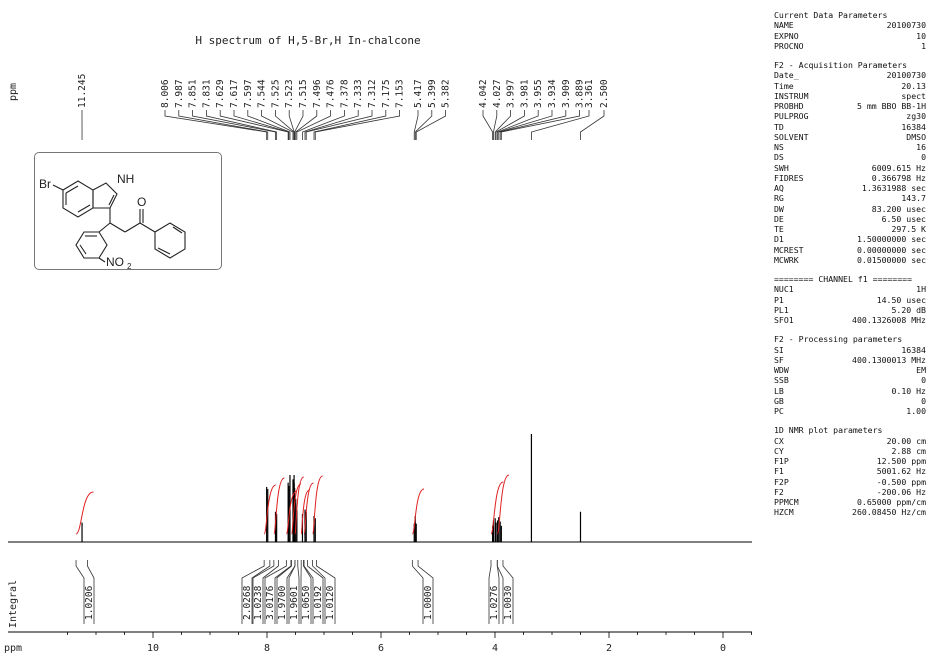 This screenshot has width=930, height=656. Describe the element at coordinates (901, 491) in the screenshot. I see `param-value: -200.06 Hz` at that location.